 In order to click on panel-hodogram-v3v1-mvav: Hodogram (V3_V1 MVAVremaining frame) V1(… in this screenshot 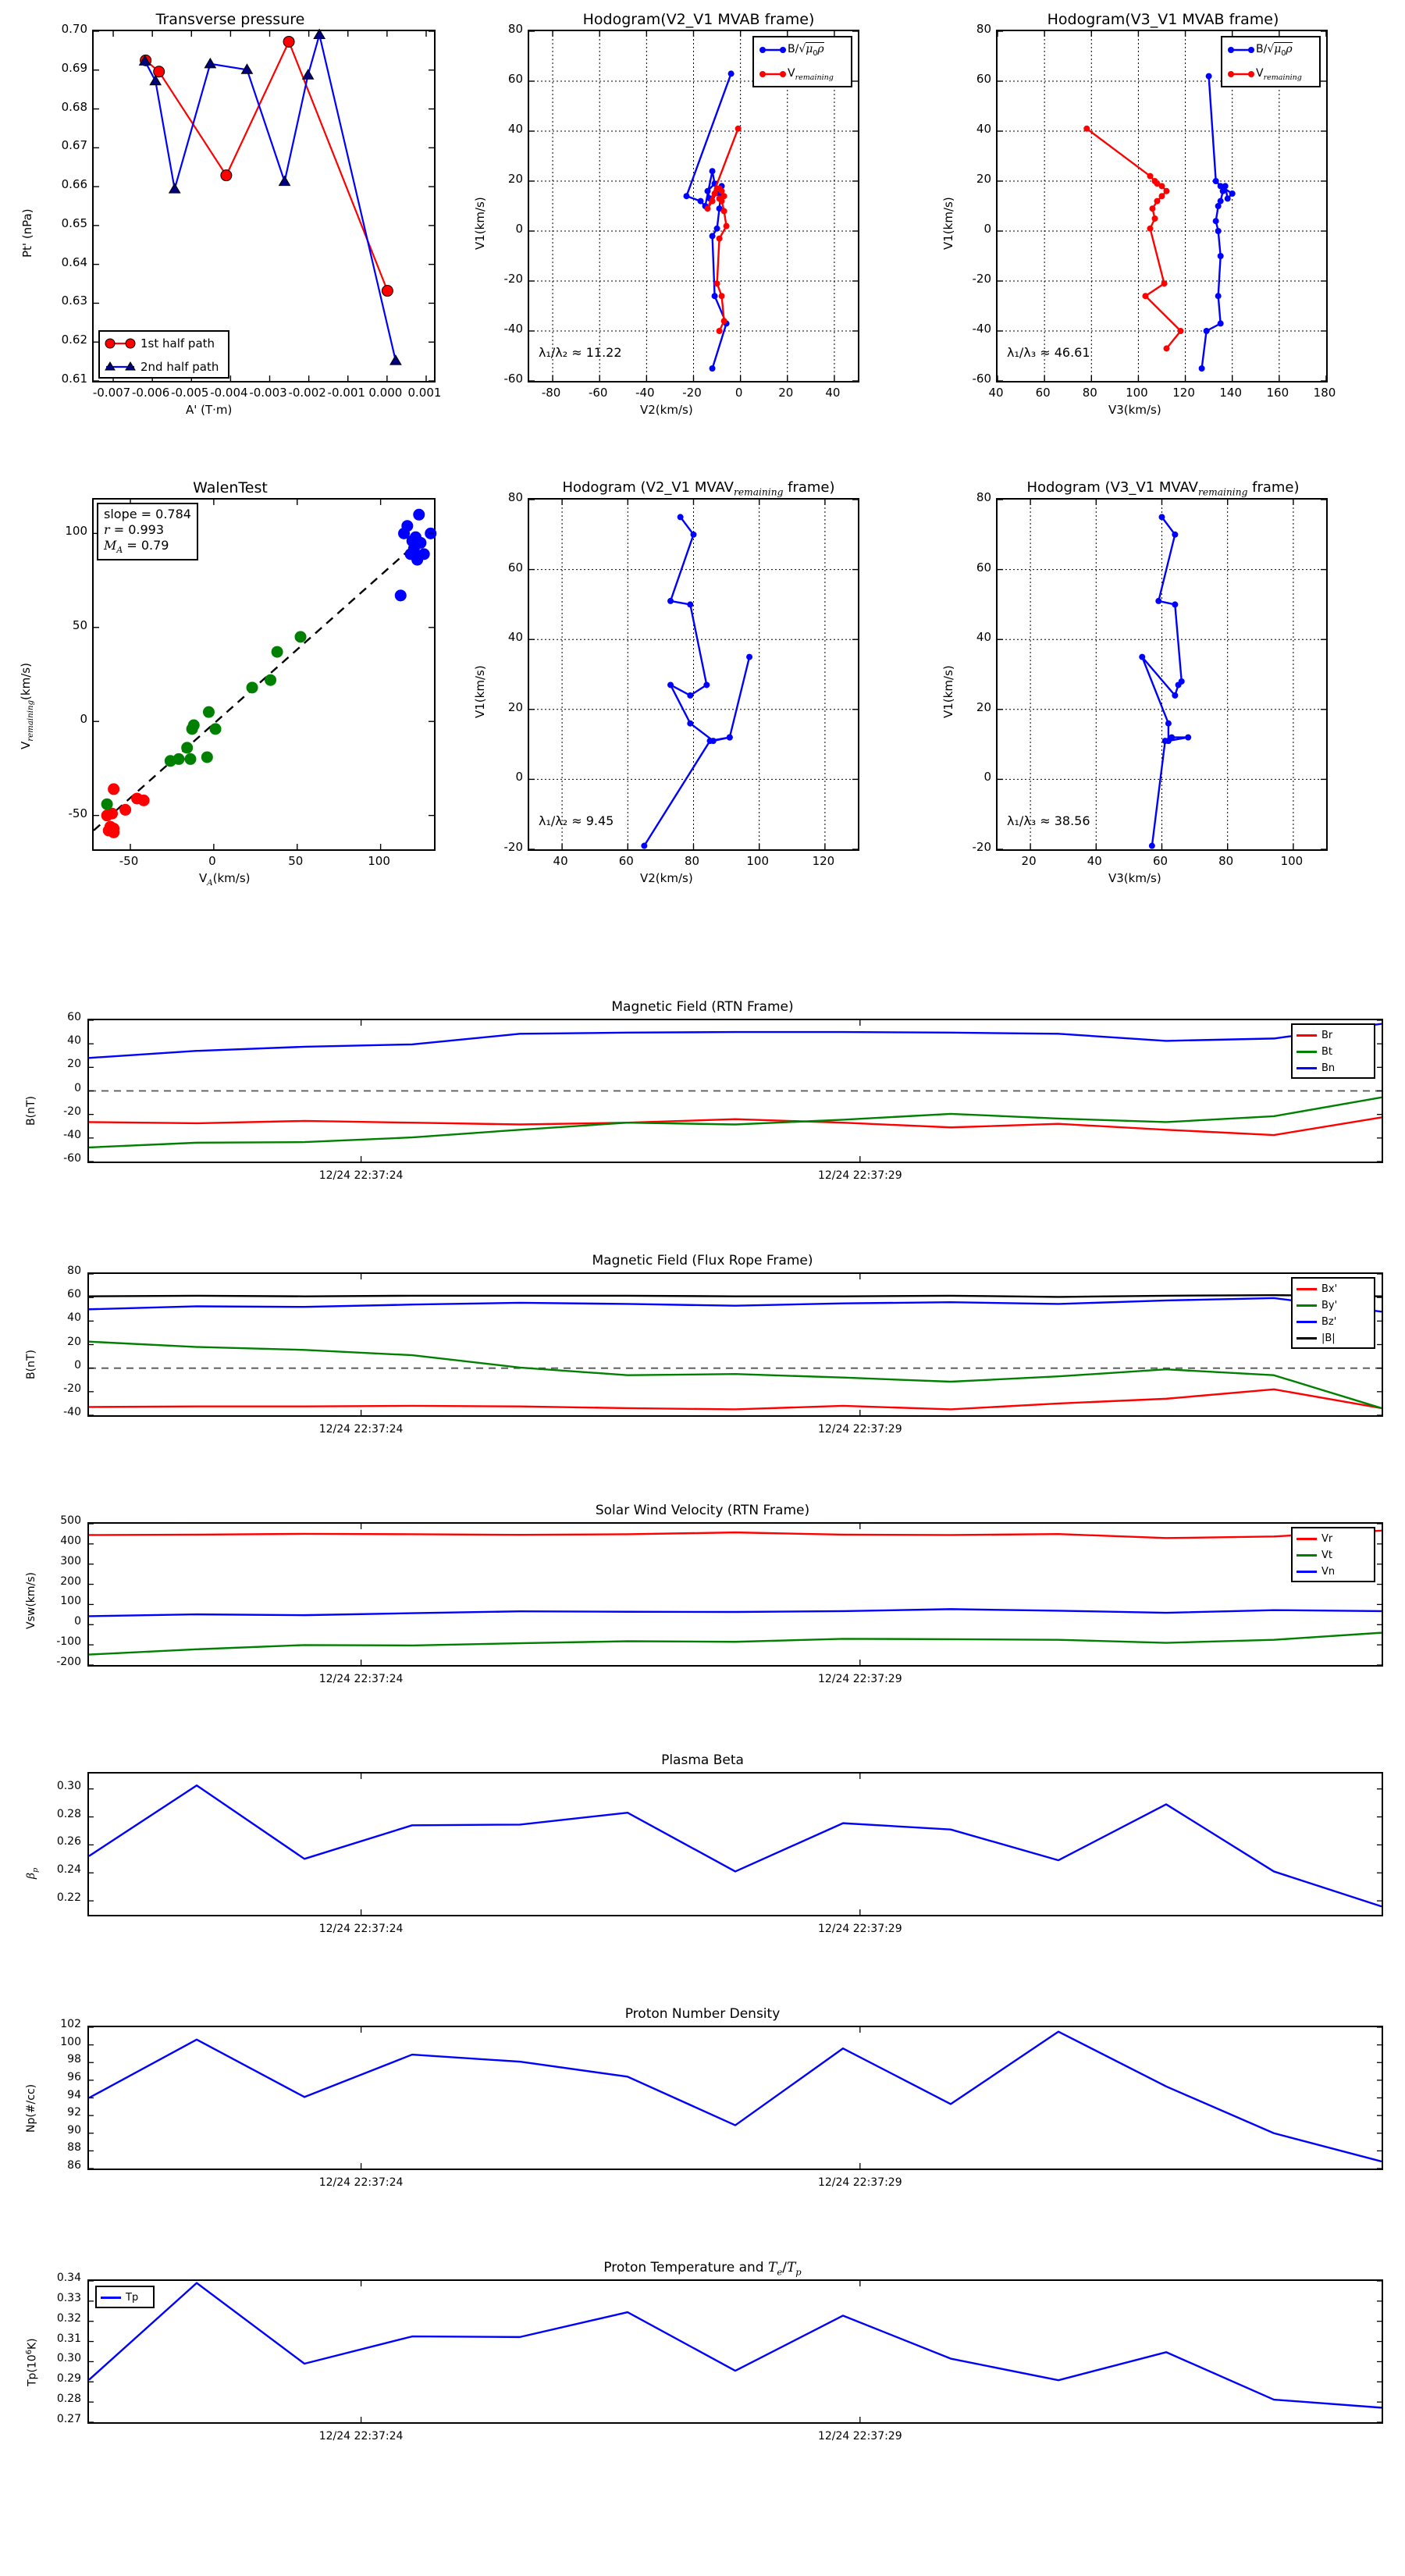, I will do `click(1167, 694)`.